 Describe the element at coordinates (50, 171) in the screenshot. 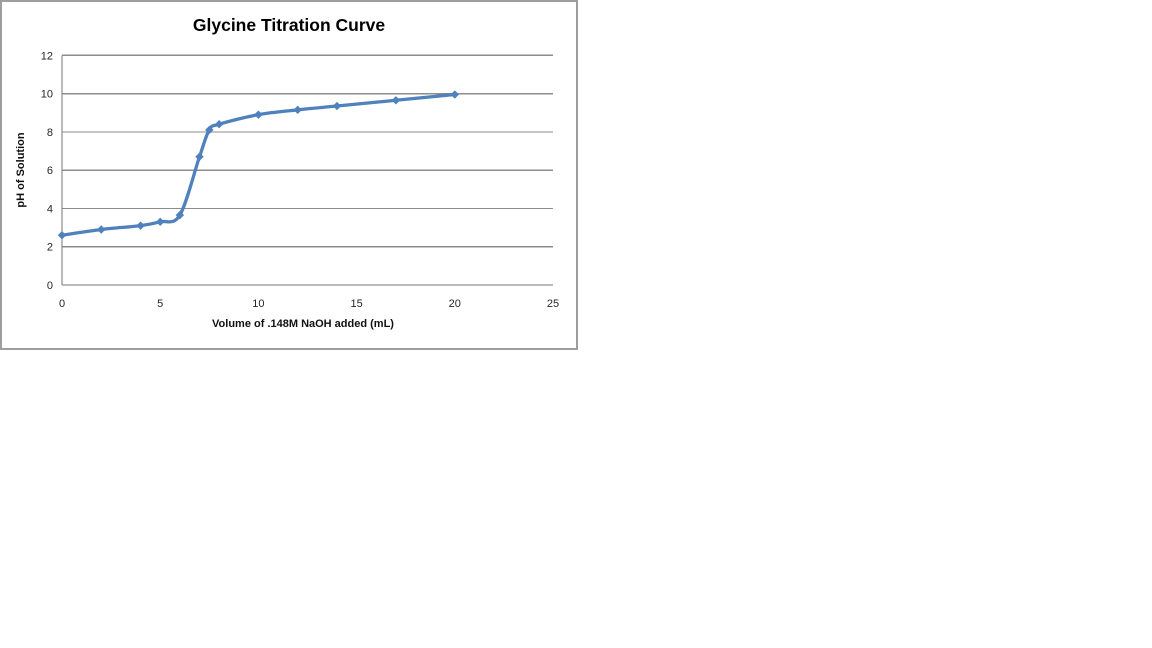

I see `y-tick-label: 6` at that location.